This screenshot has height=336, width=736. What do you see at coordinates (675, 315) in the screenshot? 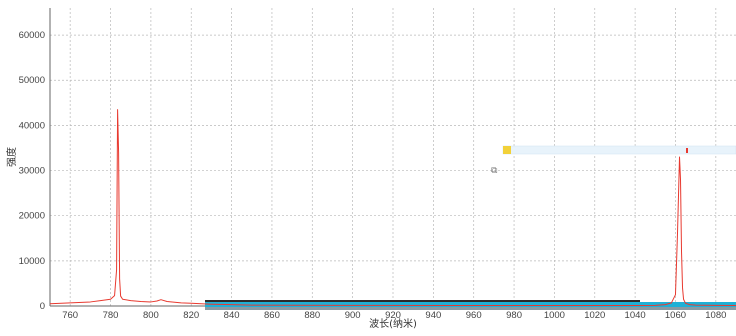
I see `x-tick-label: 1060` at bounding box center [675, 315].